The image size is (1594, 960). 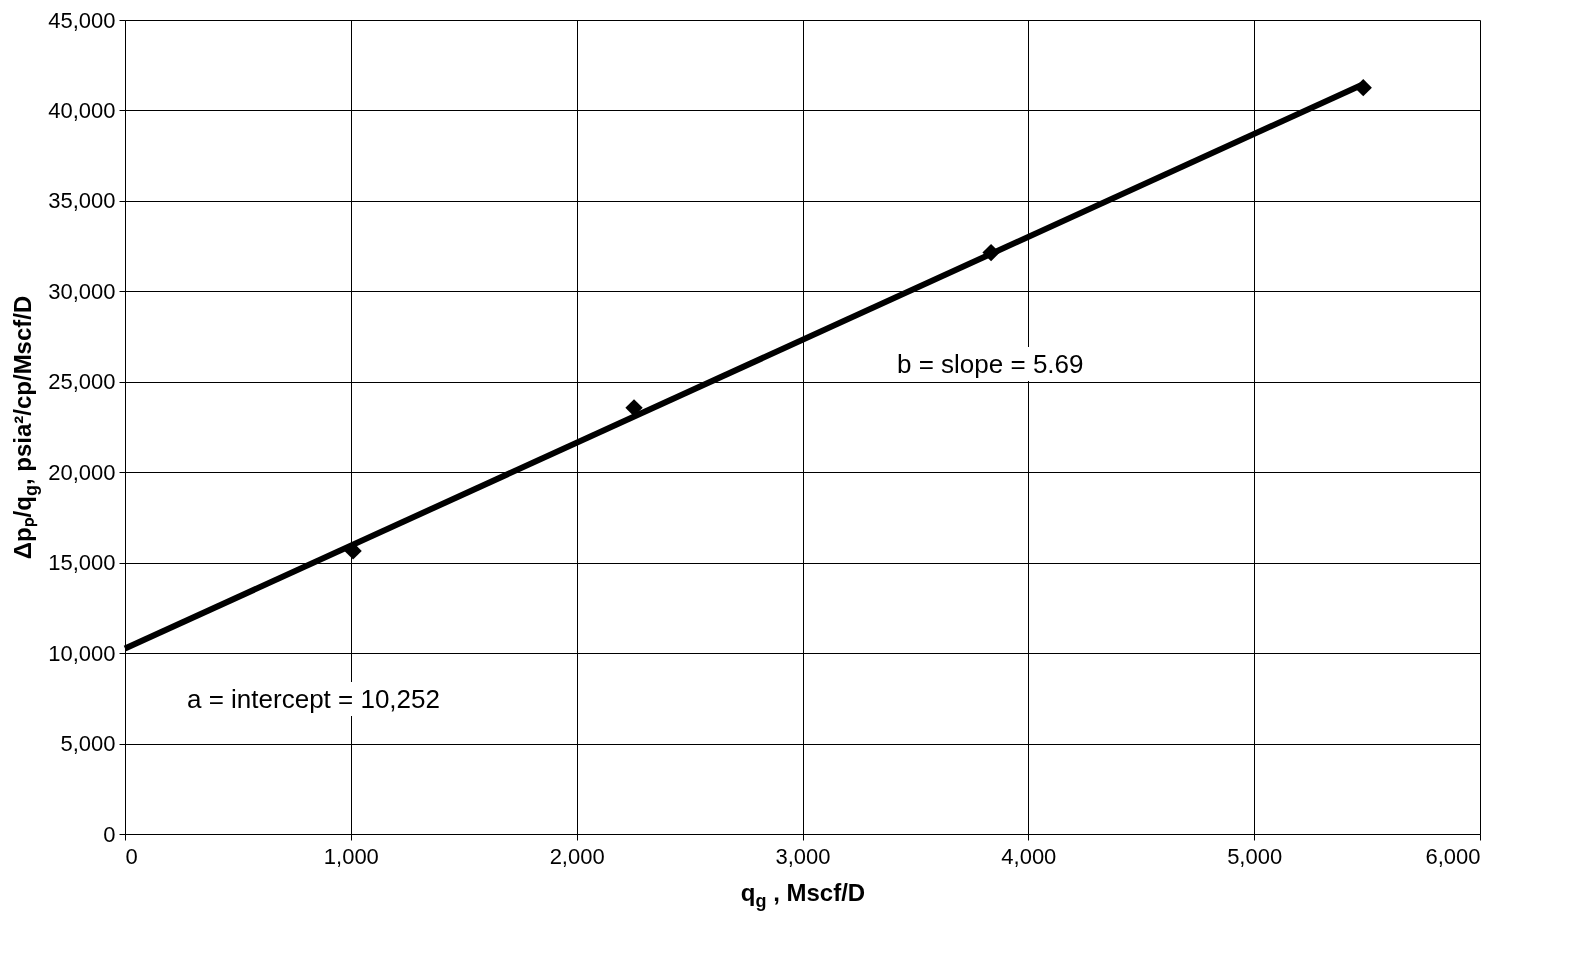 What do you see at coordinates (1029, 856) in the screenshot?
I see `x-tick-label: 4,000` at bounding box center [1029, 856].